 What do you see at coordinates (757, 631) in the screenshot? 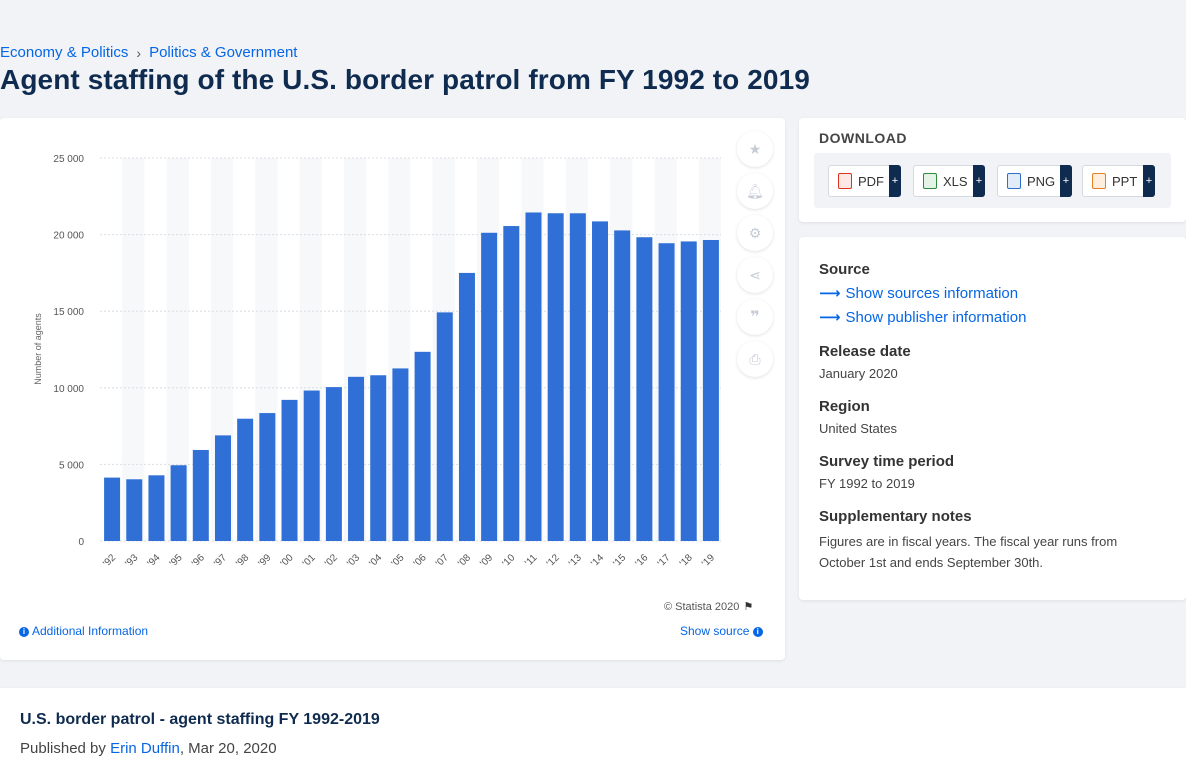
I see `info-icon: i` at bounding box center [757, 631].